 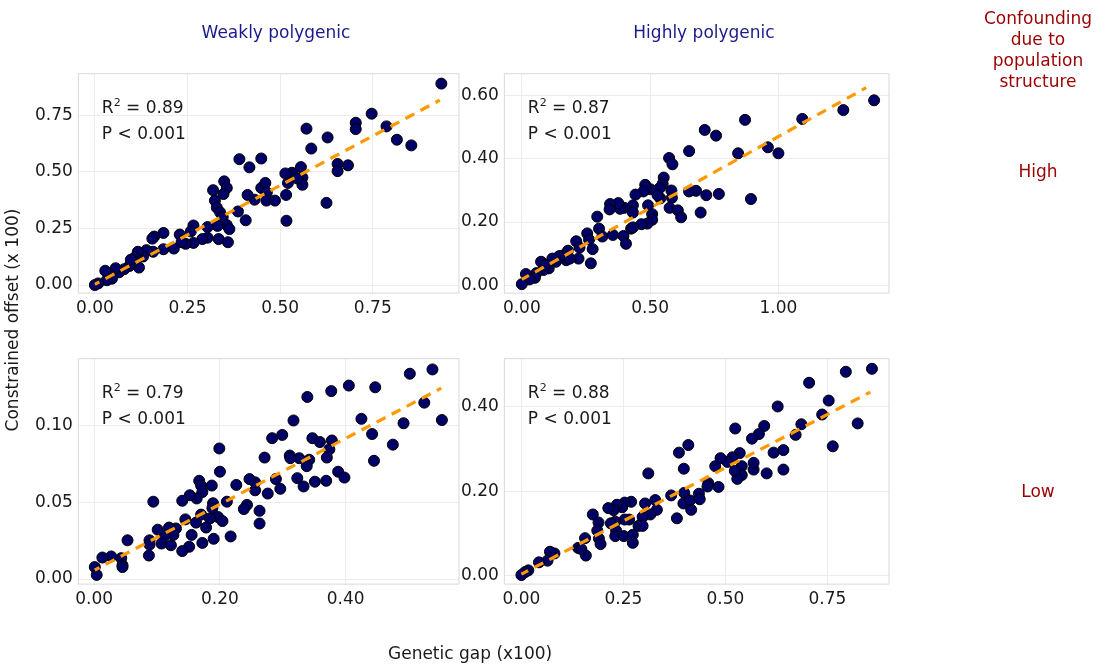 What do you see at coordinates (53, 113) in the screenshot?
I see `y-tick-label: 0.75` at bounding box center [53, 113].